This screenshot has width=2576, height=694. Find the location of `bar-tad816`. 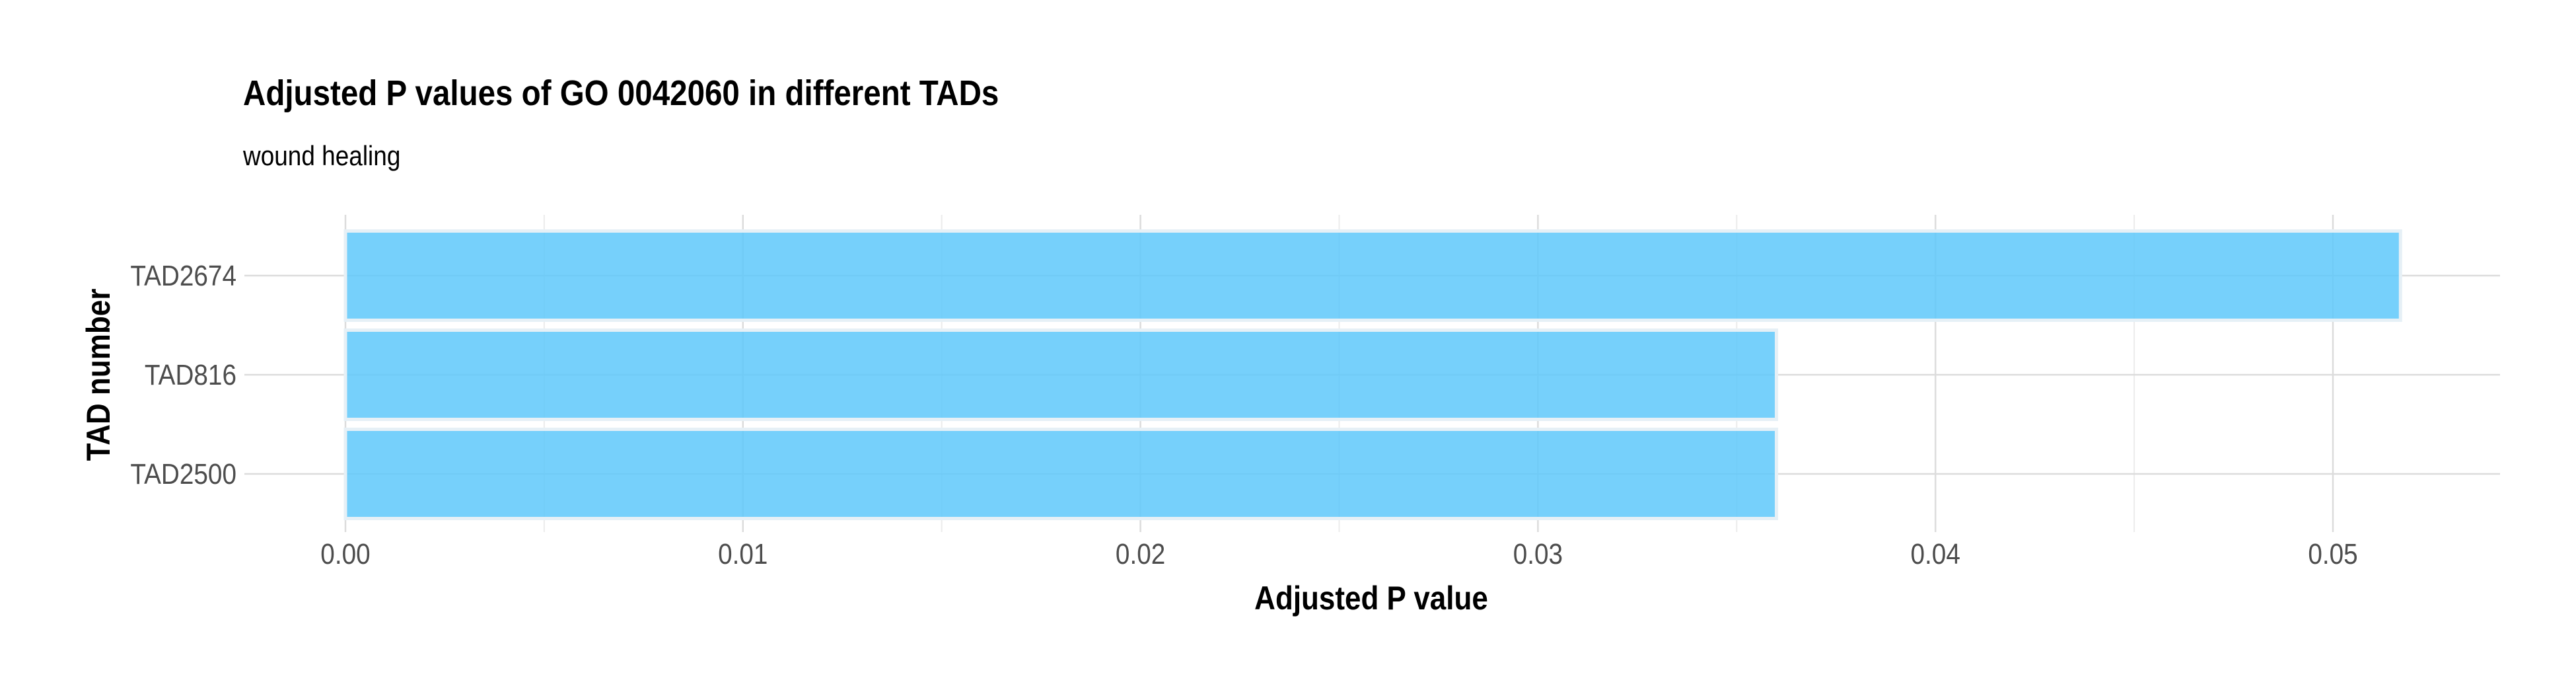

bar-tad816 is located at coordinates (1060, 374).